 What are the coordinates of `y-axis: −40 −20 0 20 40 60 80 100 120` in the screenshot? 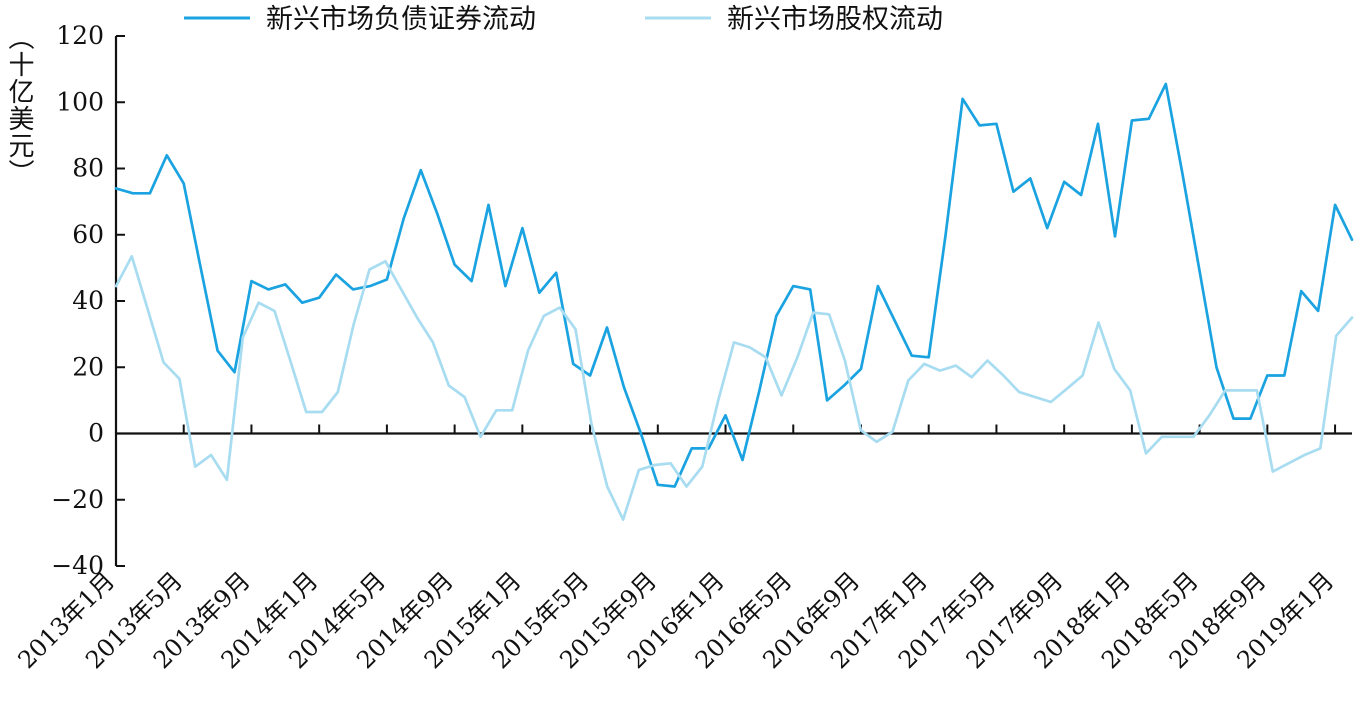 It's located at (88, 300).